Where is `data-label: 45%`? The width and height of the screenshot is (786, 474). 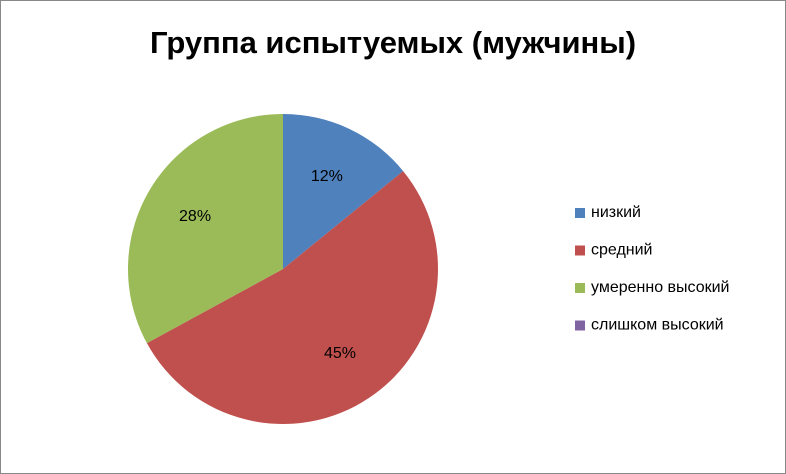 data-label: 45% is located at coordinates (340, 353).